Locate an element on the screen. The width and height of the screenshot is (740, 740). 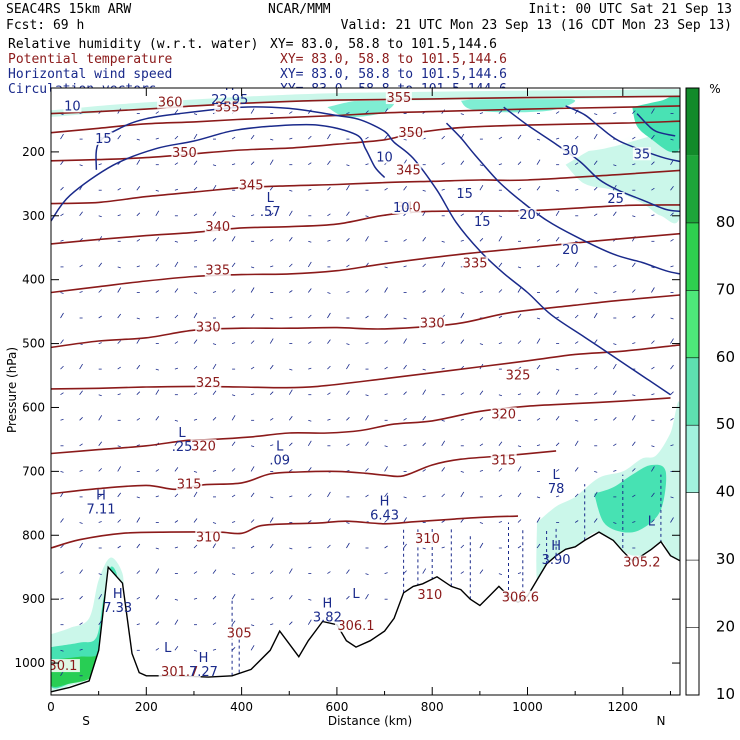
theta-label-14: 330 is located at coordinates (432, 324).